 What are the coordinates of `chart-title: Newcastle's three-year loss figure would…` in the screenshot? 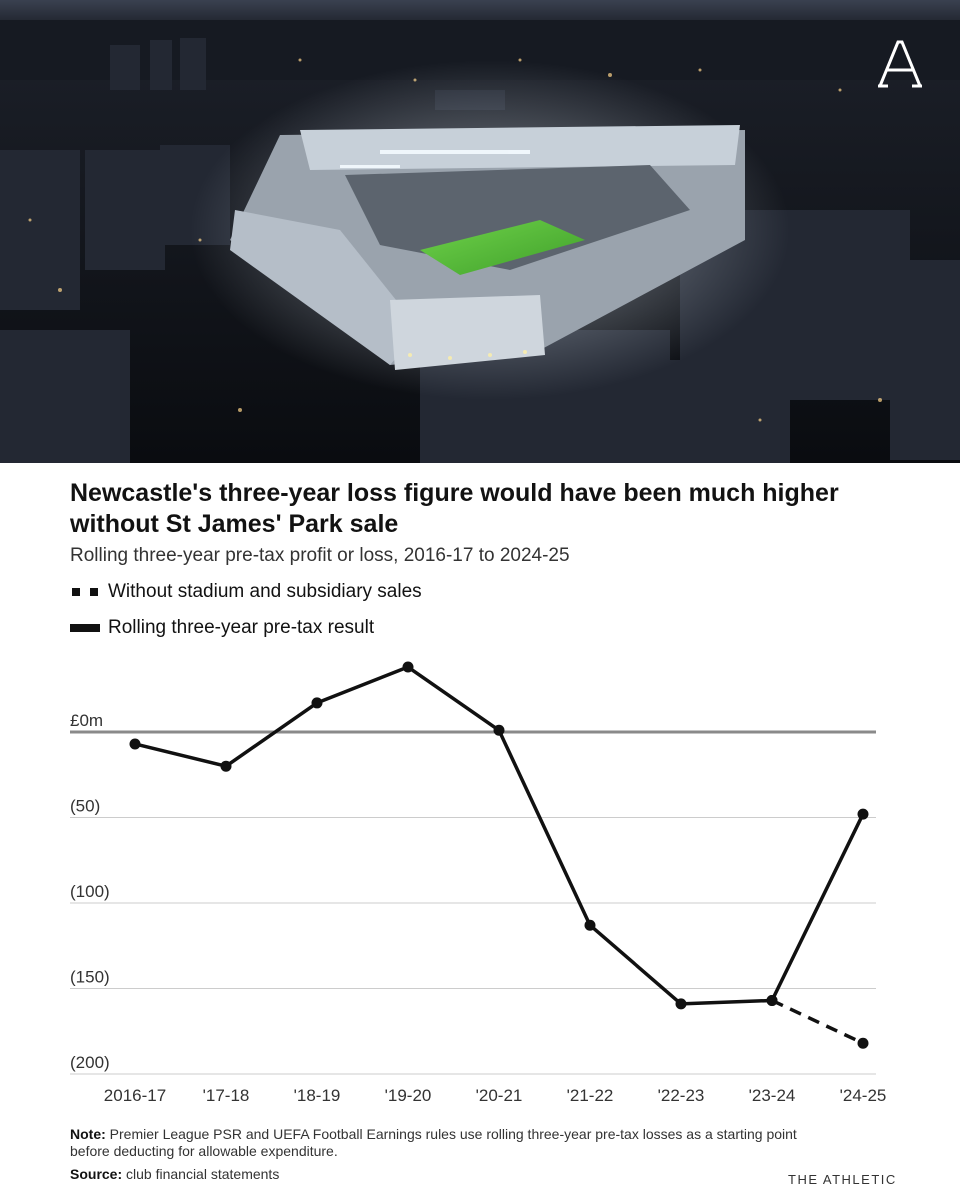 It's located at (454, 508).